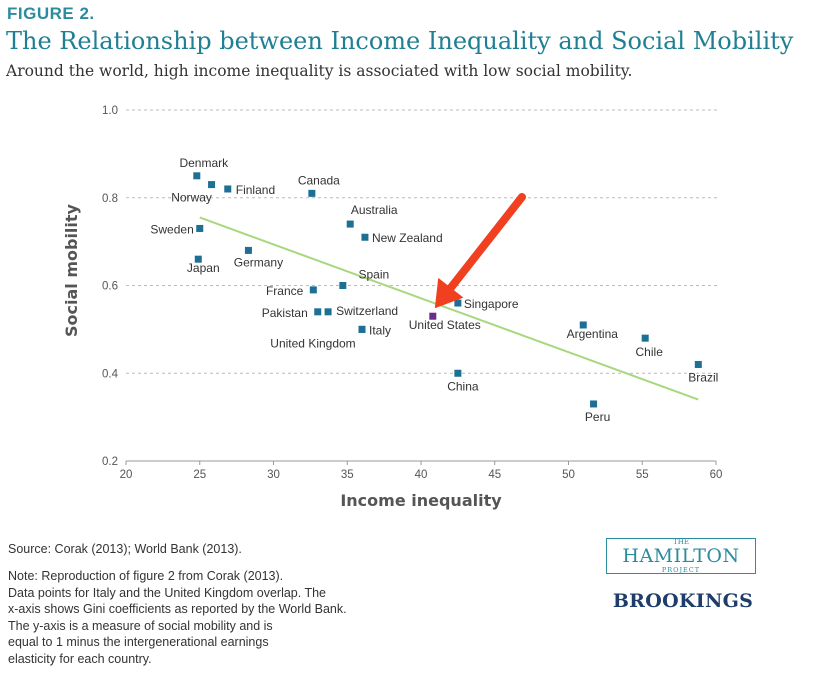 The image size is (820, 699). Describe the element at coordinates (312, 343) in the screenshot. I see `data-label: United Kingdom` at that location.